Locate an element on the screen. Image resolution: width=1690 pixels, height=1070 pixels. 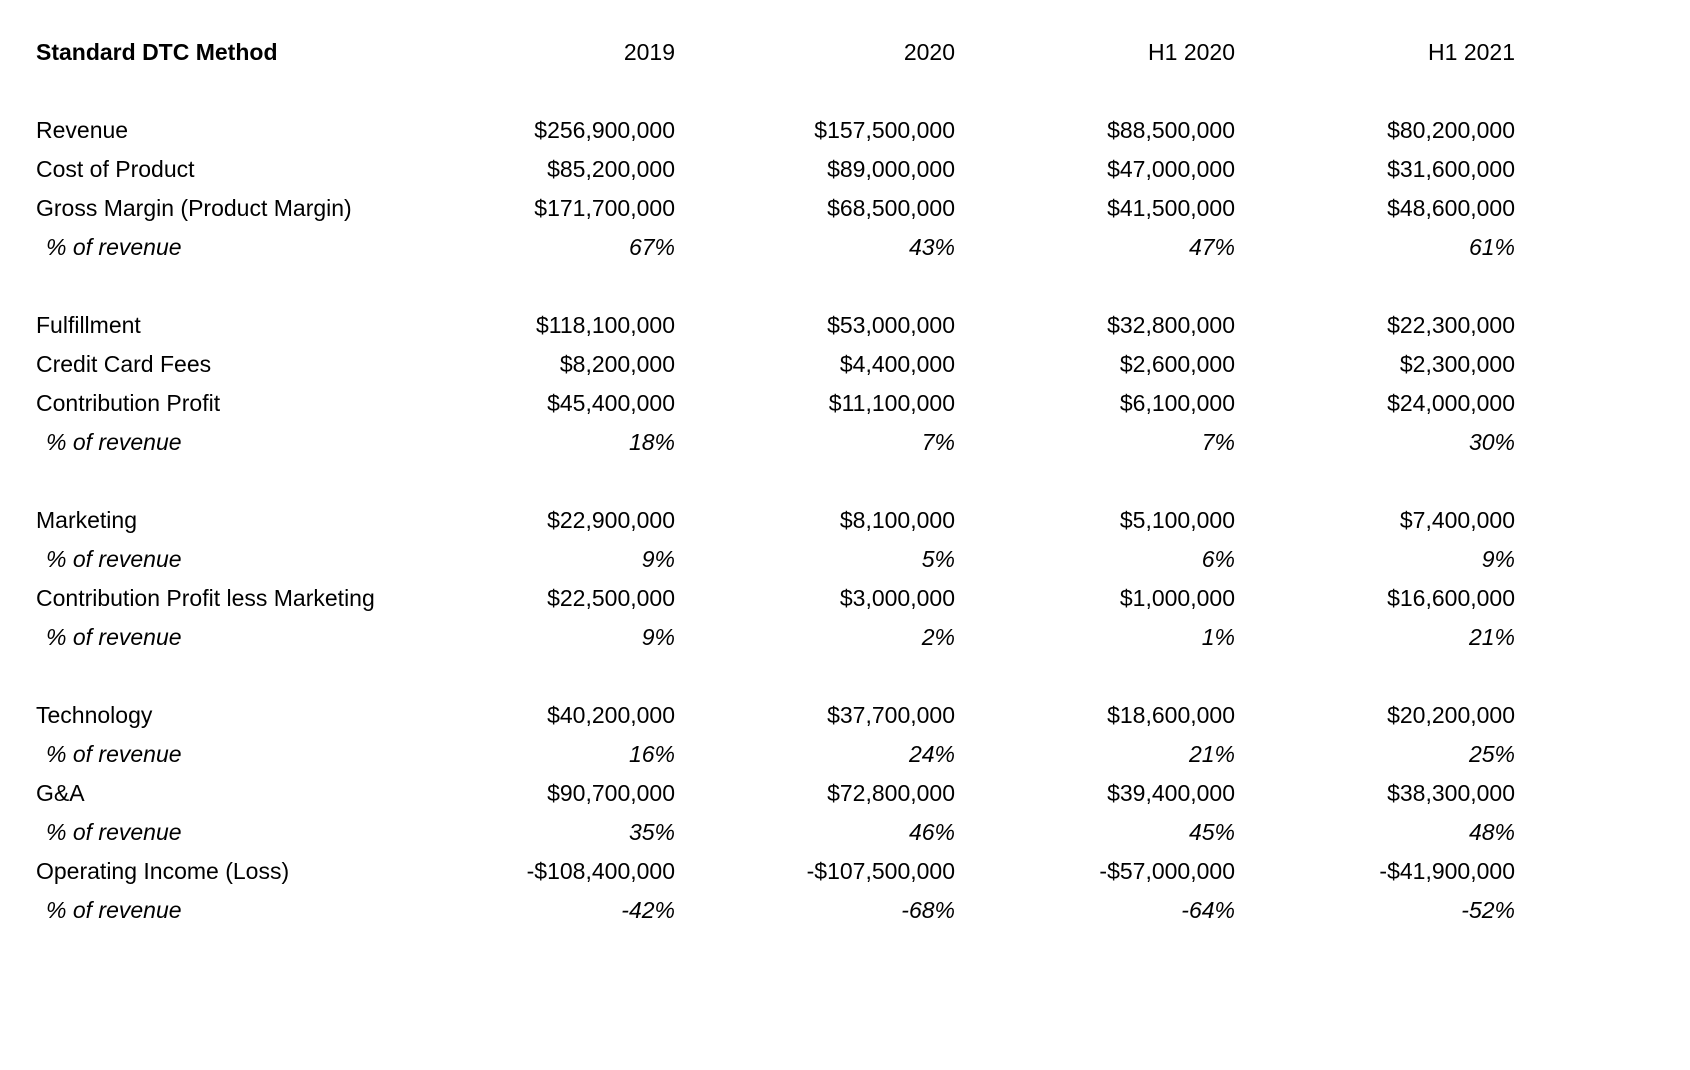
cell-value: $22,300,000 is located at coordinates (1451, 325).